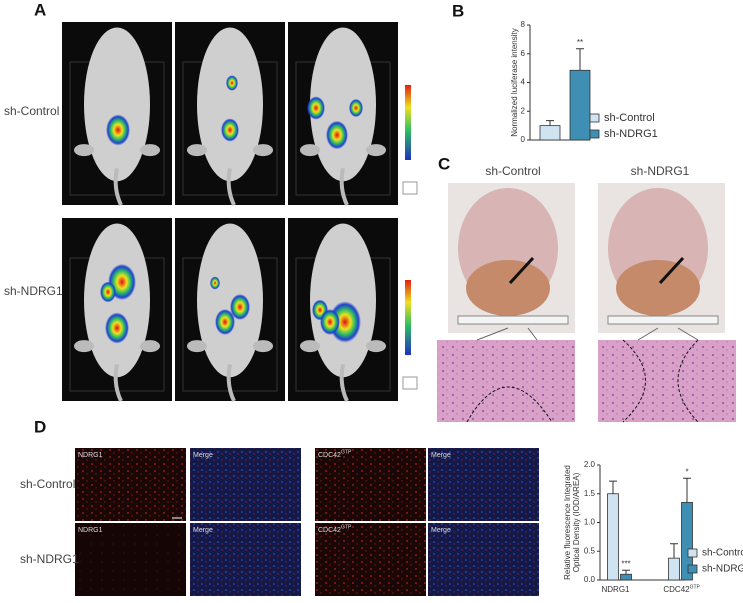 The height and width of the screenshot is (603, 743). I want to click on significance: **, so click(580, 42).